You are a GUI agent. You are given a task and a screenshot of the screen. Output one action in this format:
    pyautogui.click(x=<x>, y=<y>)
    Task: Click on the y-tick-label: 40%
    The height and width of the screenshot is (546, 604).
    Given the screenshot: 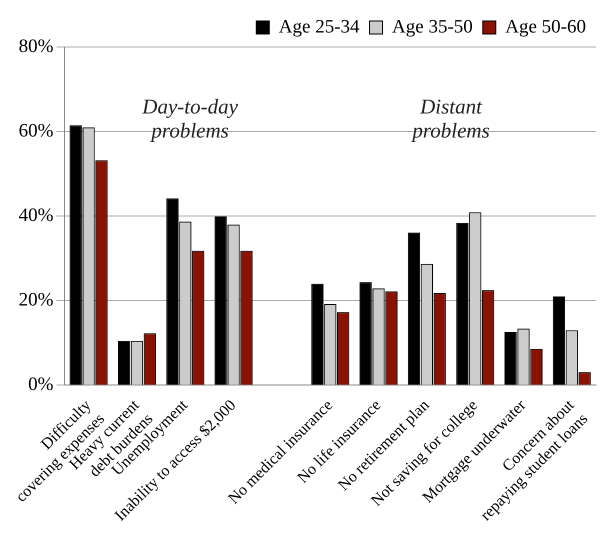 What is the action you would take?
    pyautogui.click(x=36, y=215)
    